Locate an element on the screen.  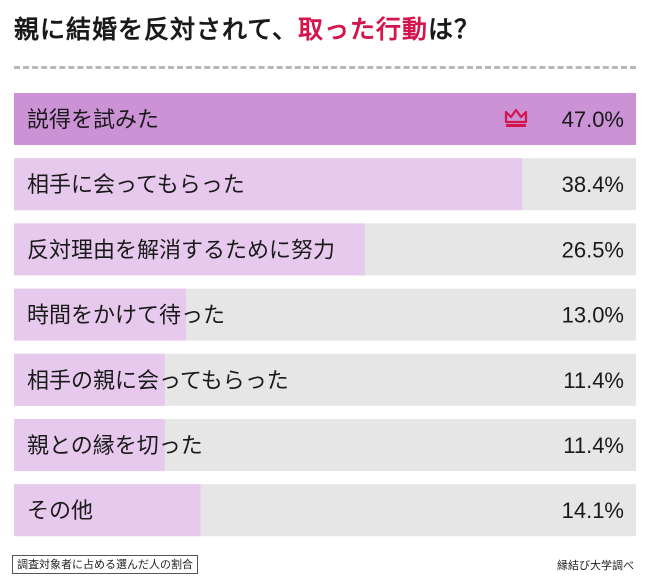
category-label: 親との縁を切った is located at coordinates (115, 446).